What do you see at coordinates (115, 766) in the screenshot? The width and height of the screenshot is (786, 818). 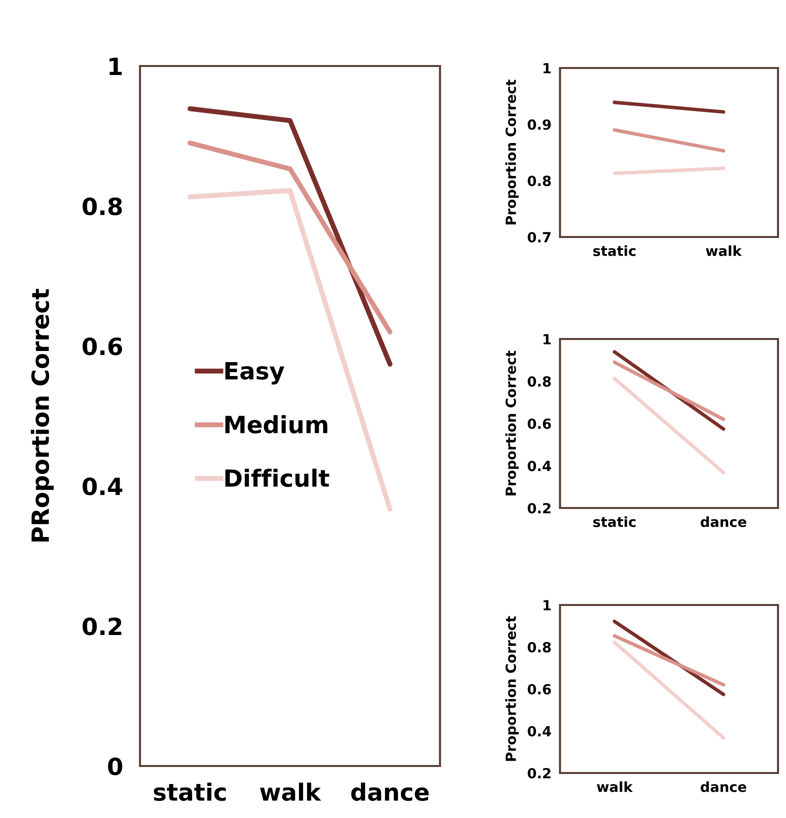 I see `y-tick-label: 0` at bounding box center [115, 766].